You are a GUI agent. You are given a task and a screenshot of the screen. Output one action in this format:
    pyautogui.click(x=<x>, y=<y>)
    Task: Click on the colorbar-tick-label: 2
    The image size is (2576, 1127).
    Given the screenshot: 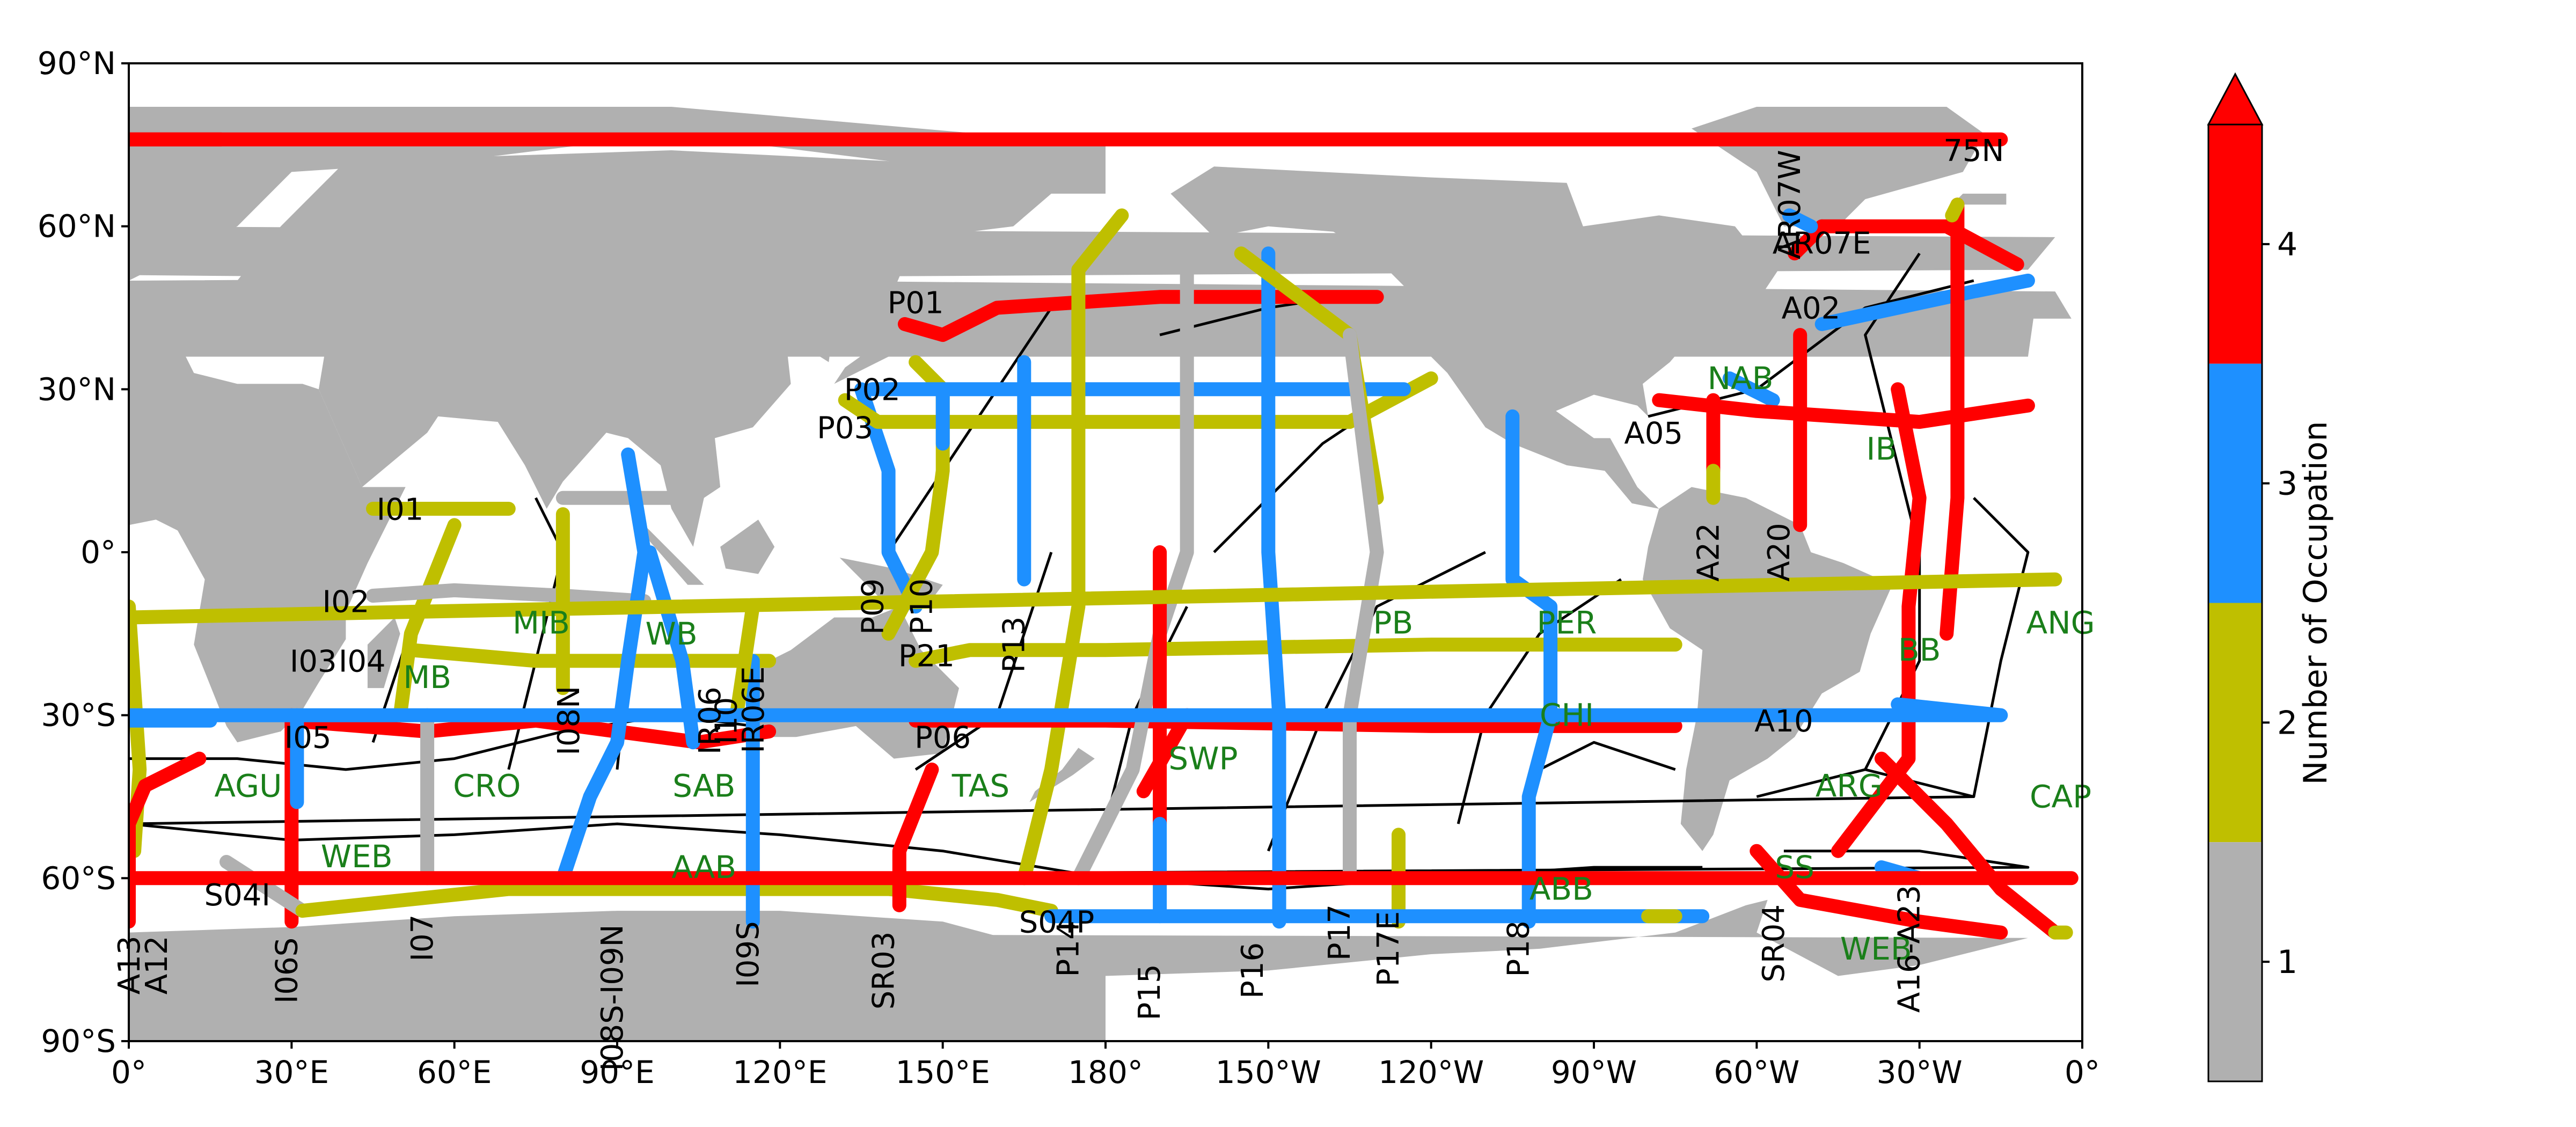 What is the action you would take?
    pyautogui.click(x=2287, y=723)
    